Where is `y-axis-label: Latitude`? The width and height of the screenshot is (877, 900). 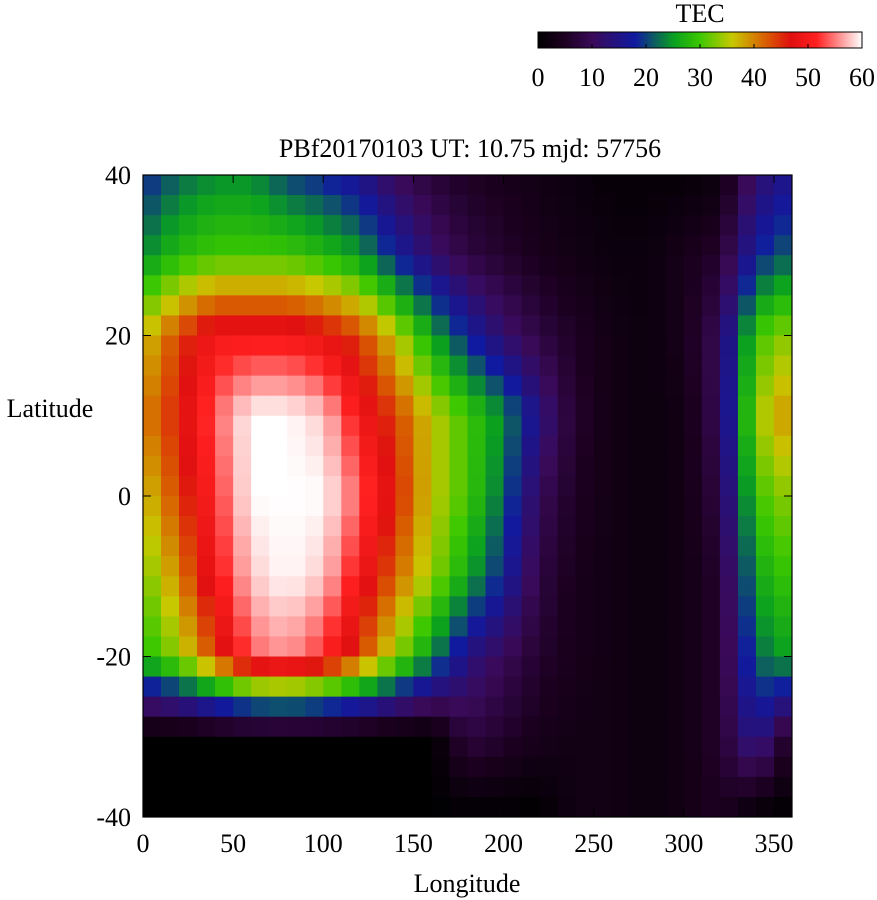
y-axis-label: Latitude is located at coordinates (50, 408).